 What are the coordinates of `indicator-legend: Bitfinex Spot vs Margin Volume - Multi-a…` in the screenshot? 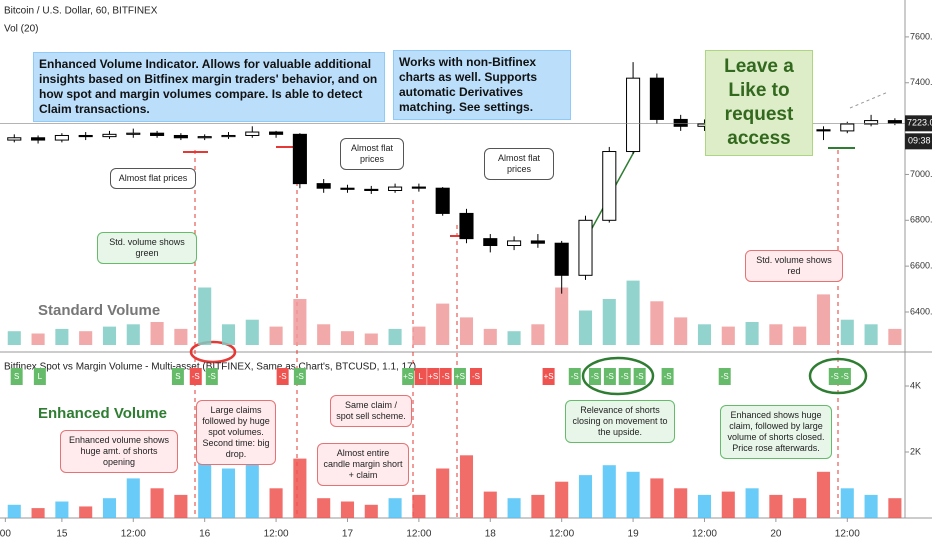 It's located at (210, 367).